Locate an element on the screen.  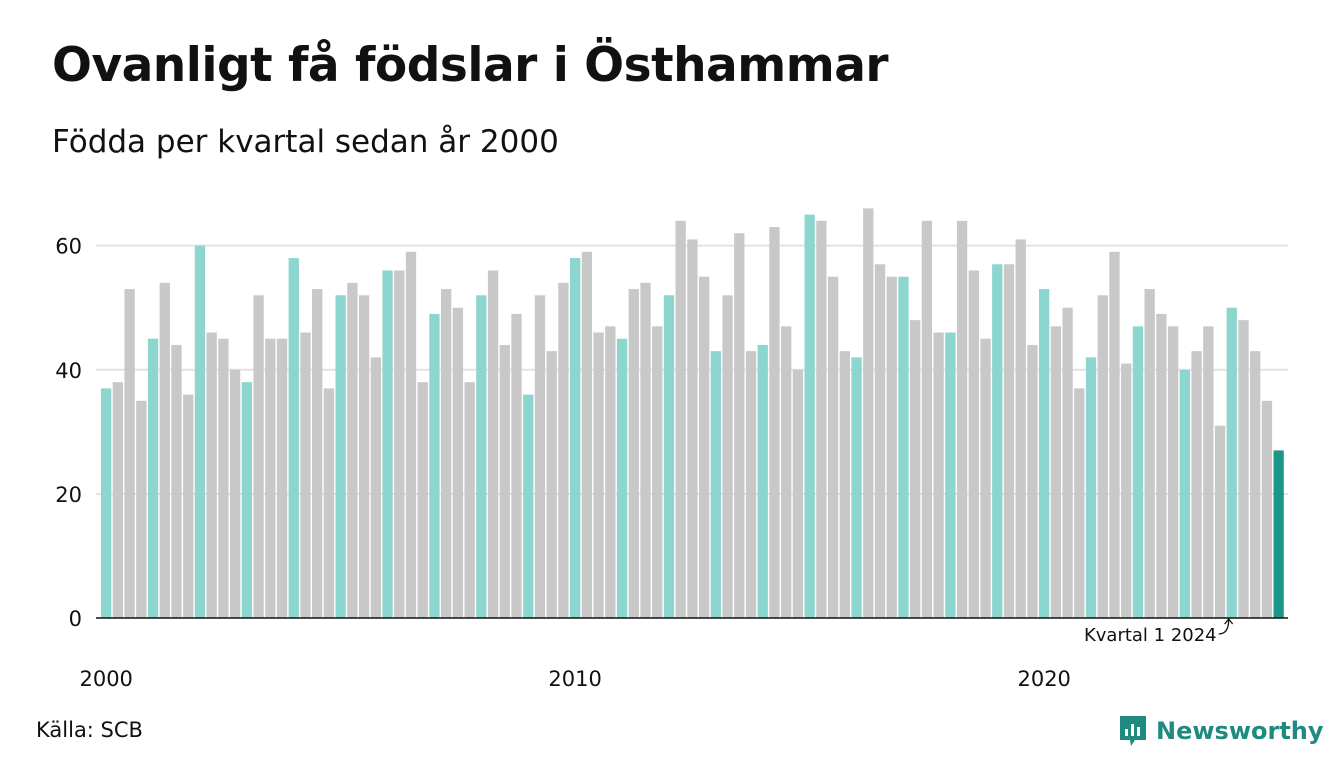
newsworthy-logo-icon is located at coordinates (1133, 731).